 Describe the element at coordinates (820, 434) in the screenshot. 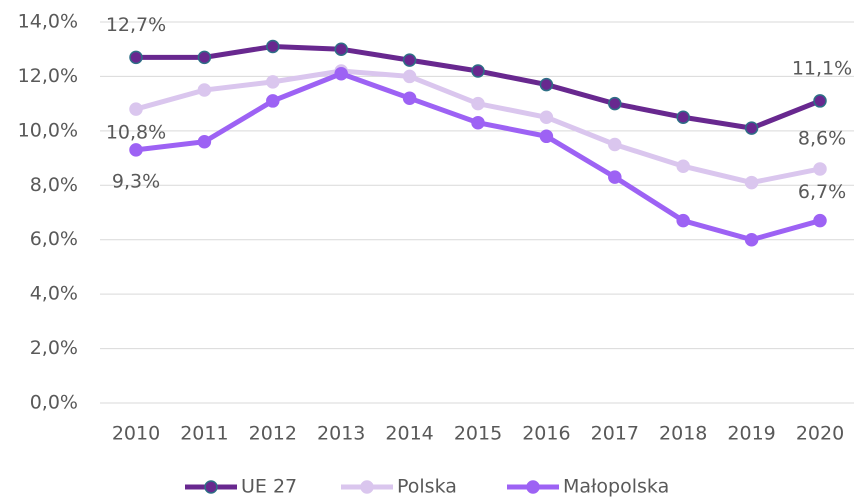

I see `x-tick-label: 2020` at that location.